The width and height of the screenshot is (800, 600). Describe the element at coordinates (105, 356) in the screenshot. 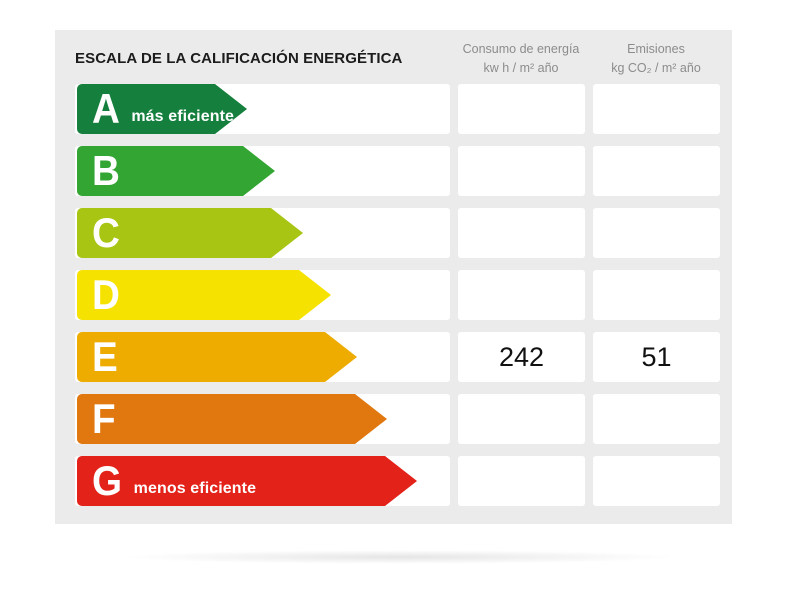

I see `rating-letter: E` at that location.